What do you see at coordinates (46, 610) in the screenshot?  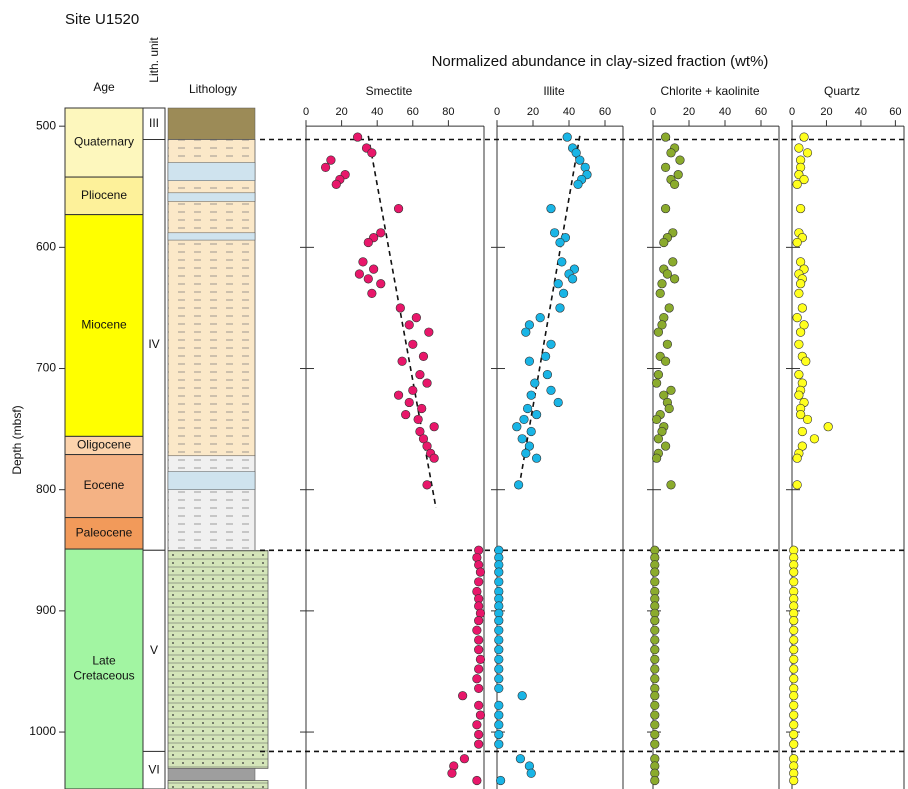 I see `y-tick-label: 900` at bounding box center [46, 610].